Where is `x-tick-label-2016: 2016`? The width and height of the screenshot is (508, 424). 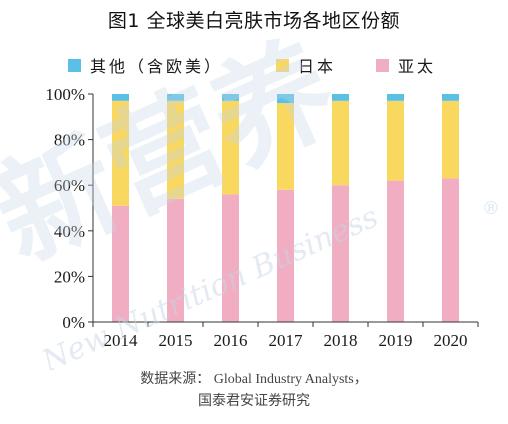 x-tick-label-2016: 2016 is located at coordinates (231, 340).